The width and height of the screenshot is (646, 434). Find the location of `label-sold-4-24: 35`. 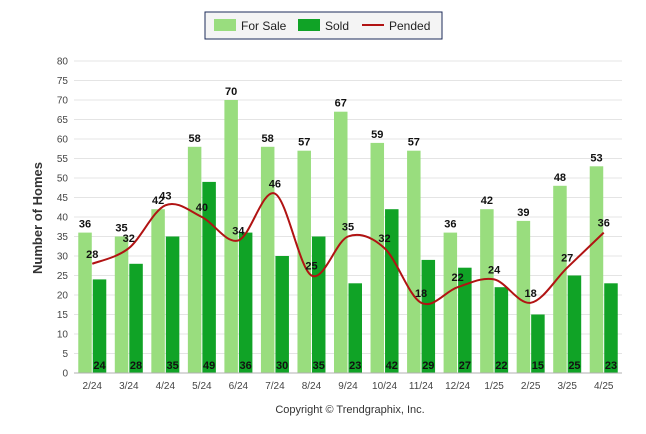

label-sold-4-24: 35 is located at coordinates (172, 366).